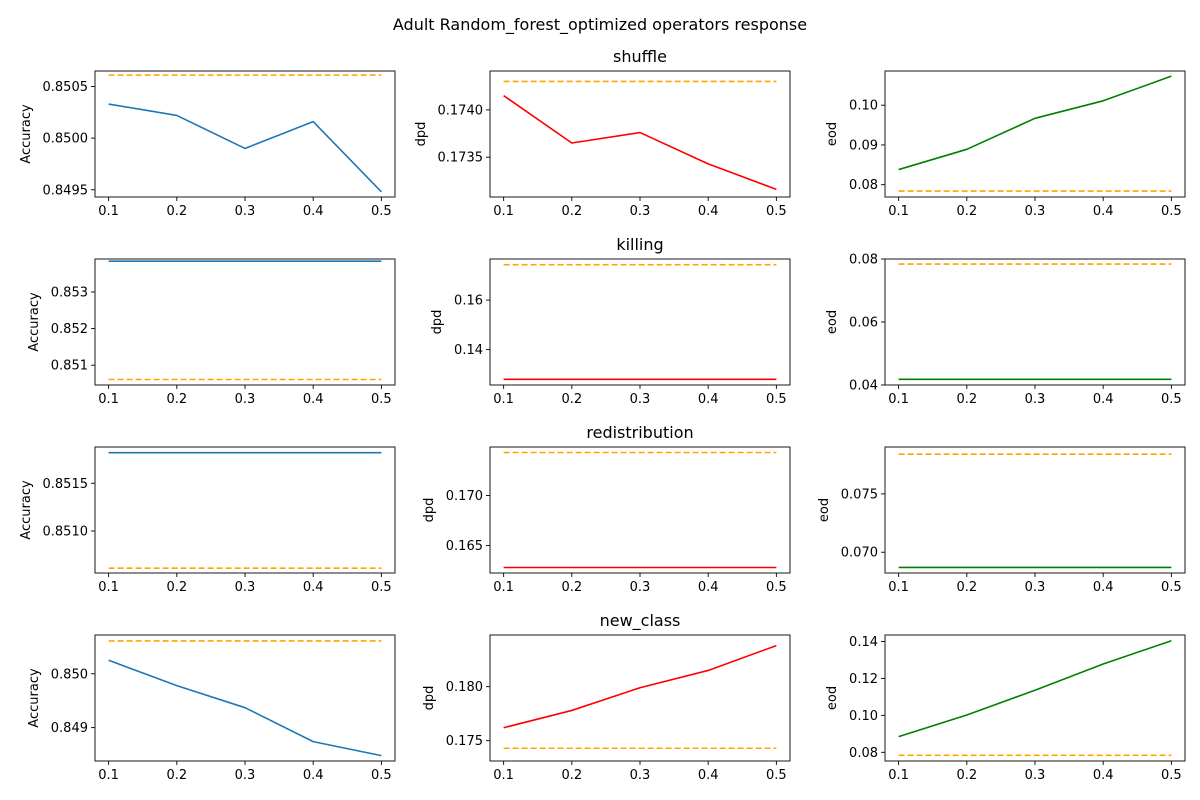 This screenshot has width=1200, height=800. What do you see at coordinates (639, 244) in the screenshot?
I see `subplot-title: killing` at bounding box center [639, 244].